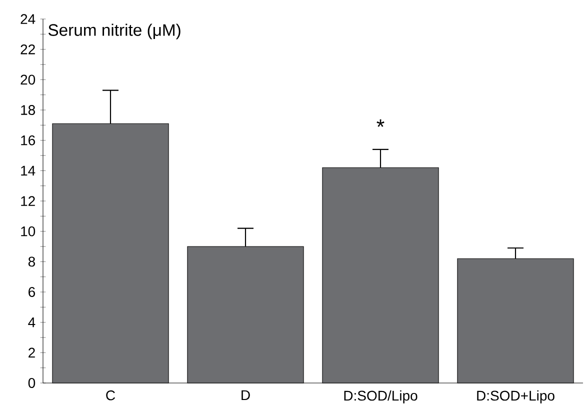 This screenshot has width=588, height=412. I want to click on annotation: *, so click(380, 123).